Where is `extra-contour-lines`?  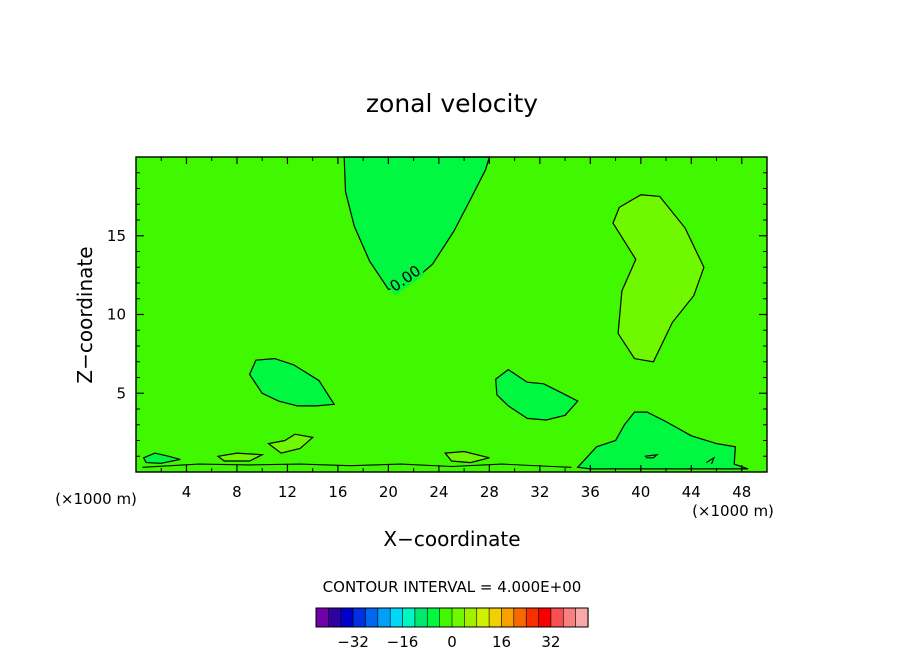 extra-contour-lines is located at coordinates (429, 460).